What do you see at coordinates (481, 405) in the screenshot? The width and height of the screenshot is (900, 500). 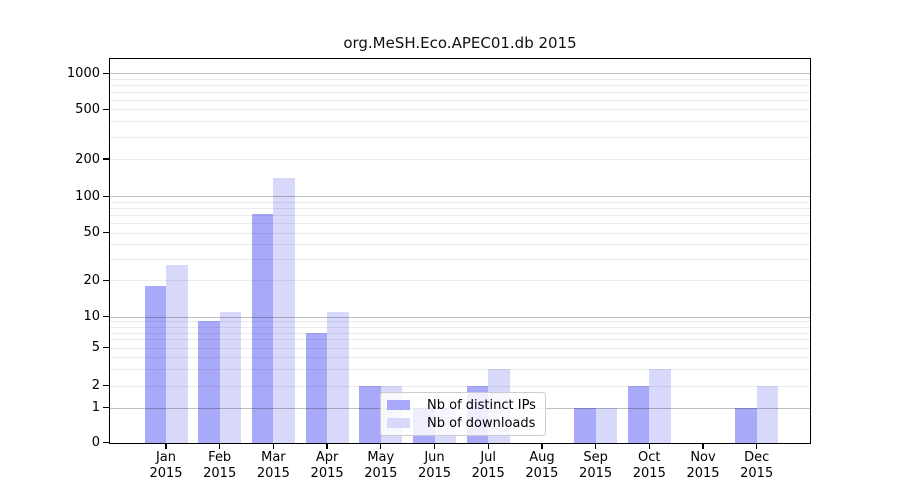 I see `legend-label: Nb of distinct IPs` at bounding box center [481, 405].